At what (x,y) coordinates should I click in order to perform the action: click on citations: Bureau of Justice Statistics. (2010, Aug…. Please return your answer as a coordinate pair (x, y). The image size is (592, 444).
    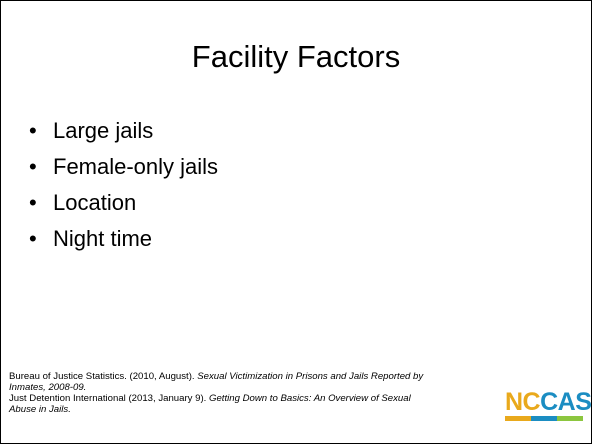
    Looking at the image, I should click on (223, 393).